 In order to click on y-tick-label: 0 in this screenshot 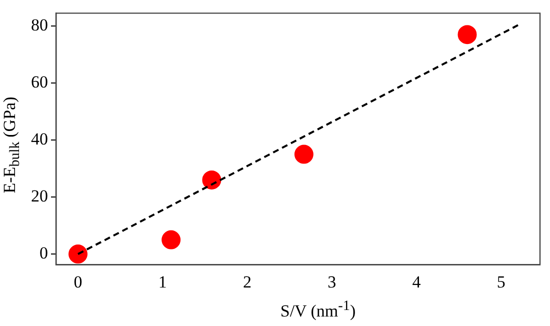, I will do `click(44, 253)`.